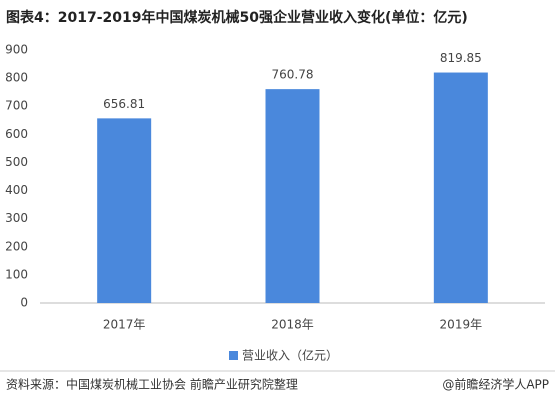  Describe the element at coordinates (237, 17) in the screenshot. I see `chart-title: 图表4：2017-2019年中国煤炭机械50强企业营业收入变化(单位：亿元)` at that location.